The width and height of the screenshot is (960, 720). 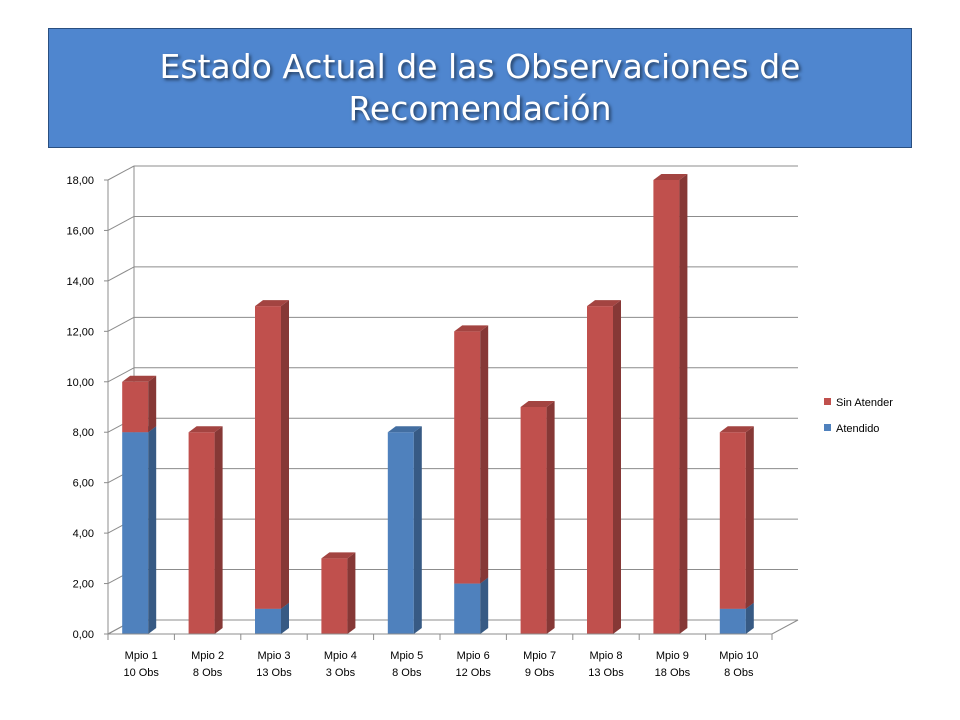 What do you see at coordinates (540, 673) in the screenshot?
I see `x-tick-sublabel: 9 Obs` at bounding box center [540, 673].